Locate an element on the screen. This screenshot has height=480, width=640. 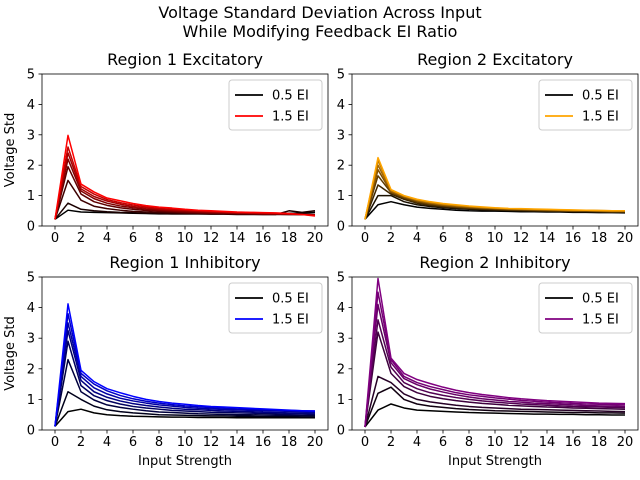
panel-title: Region 2 Inhibitory is located at coordinates (494, 262).